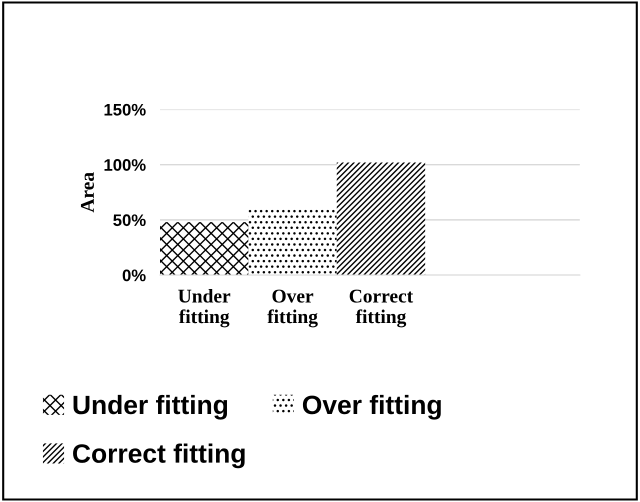  What do you see at coordinates (151, 407) in the screenshot?
I see `legend-label: Under fitting` at bounding box center [151, 407].